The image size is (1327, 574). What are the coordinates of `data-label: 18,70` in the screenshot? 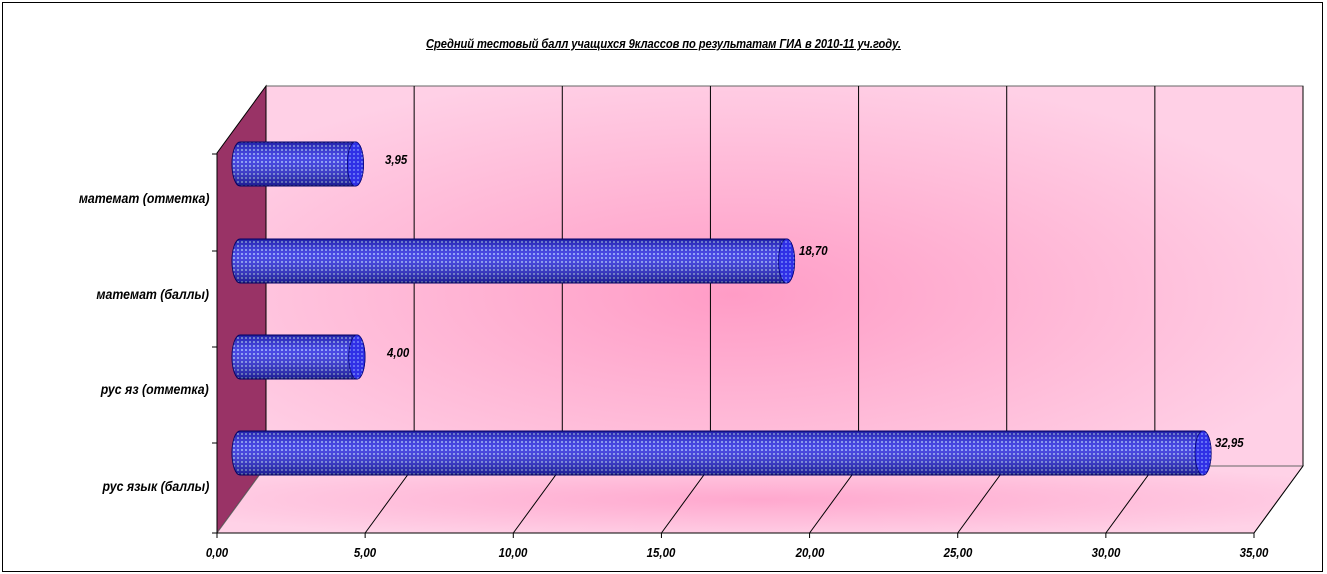 It's located at (813, 250).